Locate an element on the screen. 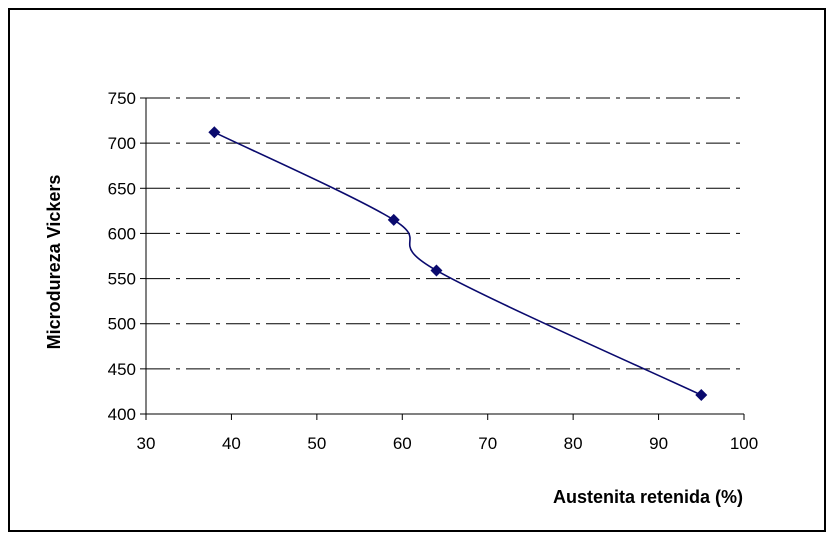 This screenshot has width=832, height=538. y-tick-label-650: 650 is located at coordinates (122, 188).